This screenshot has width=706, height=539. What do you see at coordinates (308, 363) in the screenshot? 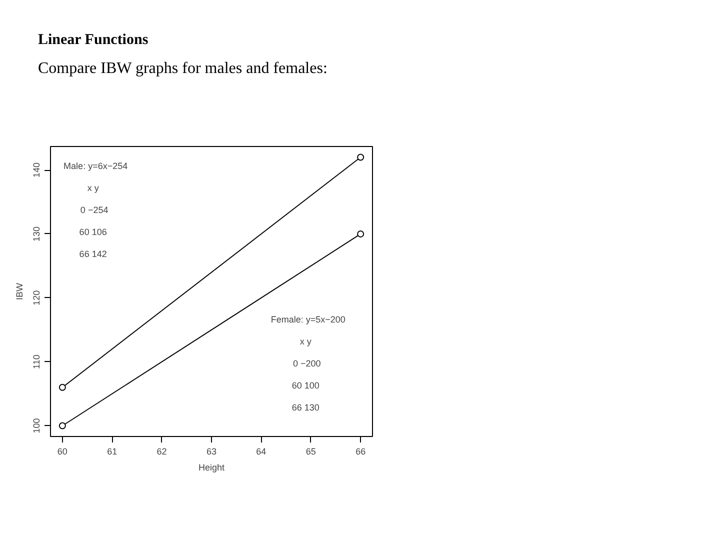
I see `text: Female: y=5x−200 x y 0 −200 60 100 66 130` at bounding box center [308, 363].